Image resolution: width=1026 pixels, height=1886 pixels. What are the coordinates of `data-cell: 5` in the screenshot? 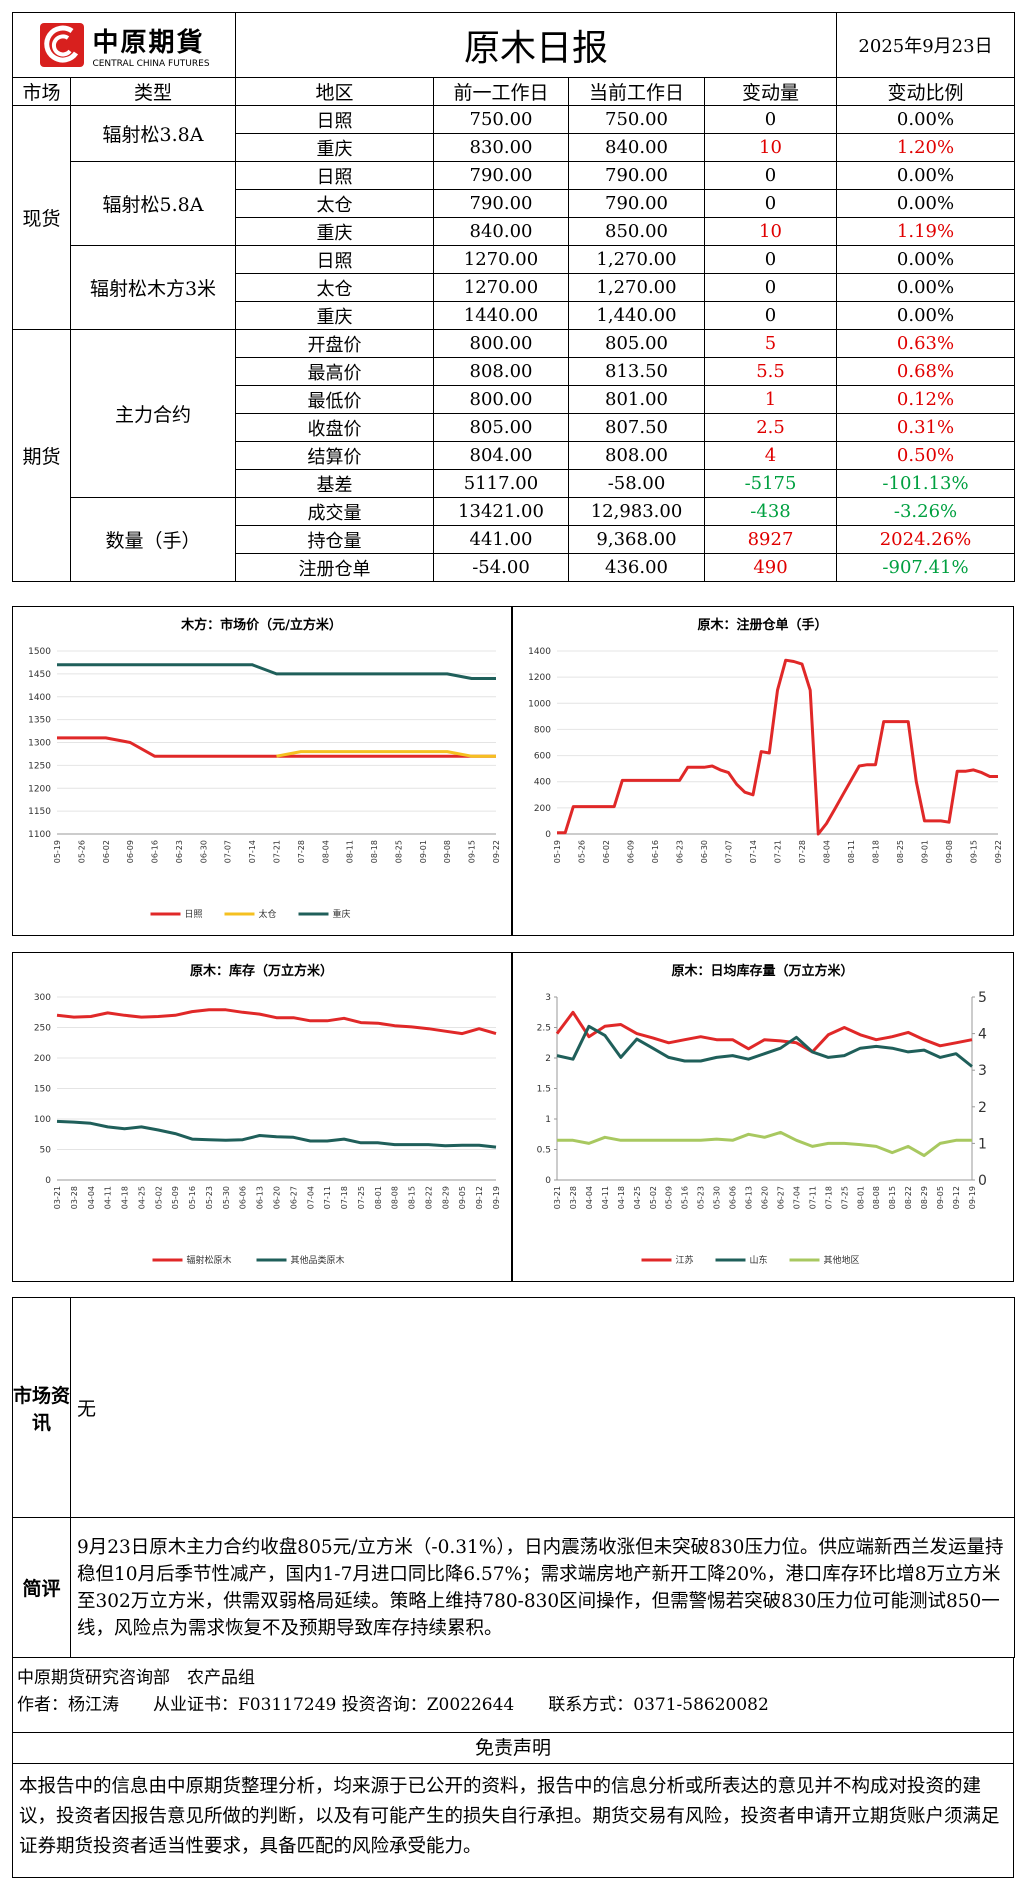 It's located at (770, 343).